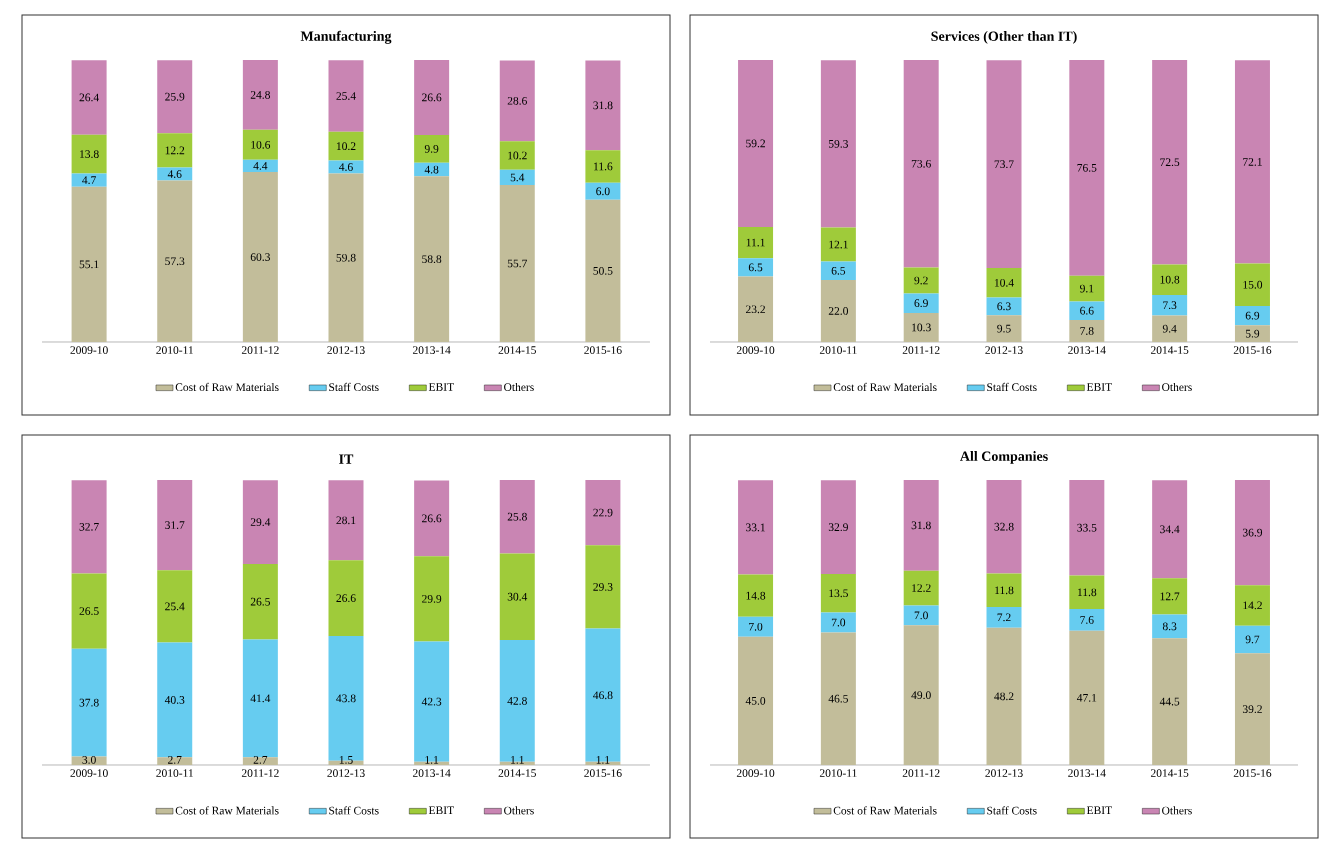 This screenshot has width=1338, height=843. What do you see at coordinates (519, 810) in the screenshot?
I see `legend-label: Others` at bounding box center [519, 810].